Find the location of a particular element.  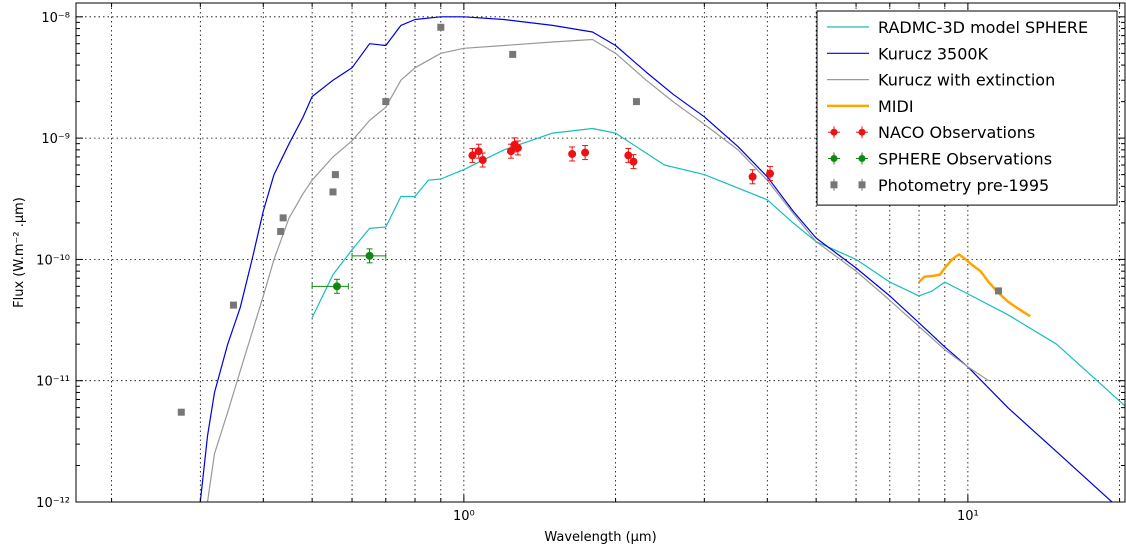

x-tick-label: 10⁰ is located at coordinates (464, 516).